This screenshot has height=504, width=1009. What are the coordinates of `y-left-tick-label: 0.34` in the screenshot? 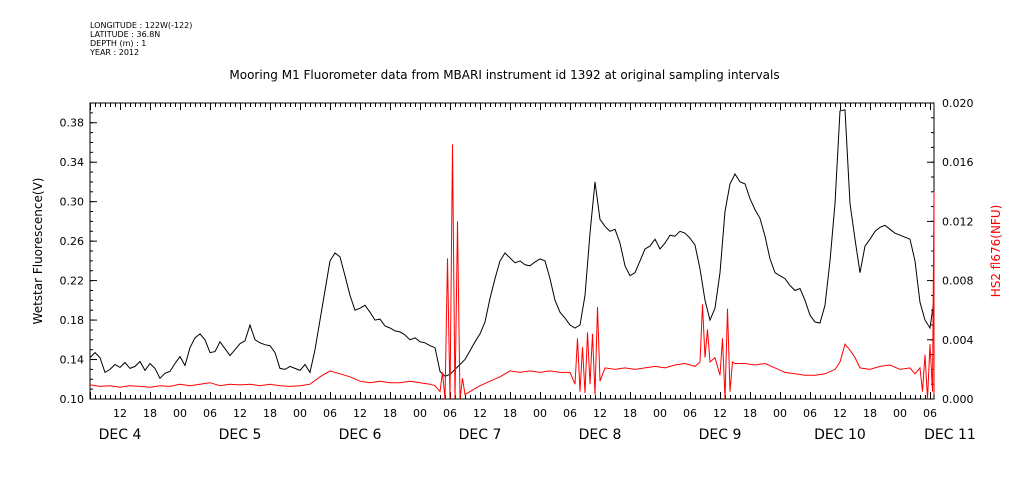 It's located at (72, 162).